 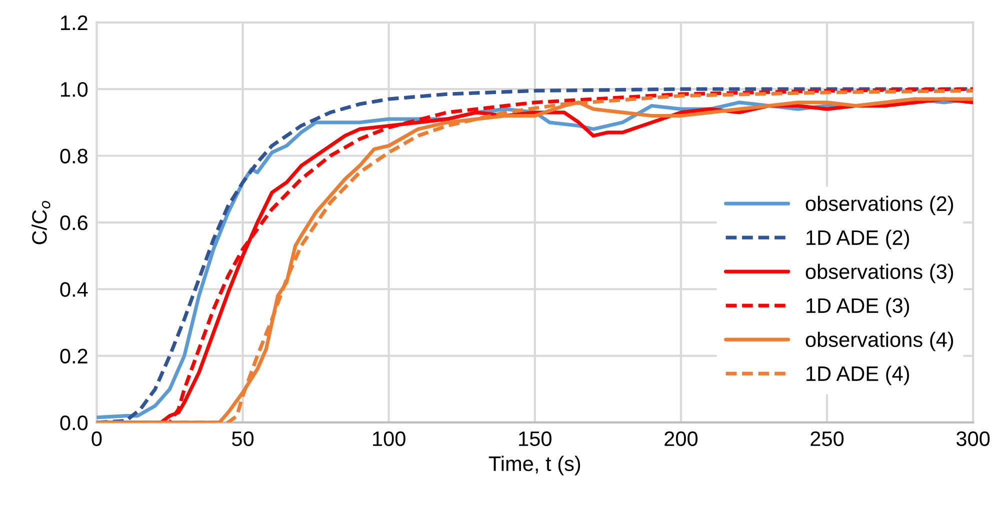 What do you see at coordinates (74, 422) in the screenshot?
I see `y-tick-label: 0.0` at bounding box center [74, 422].